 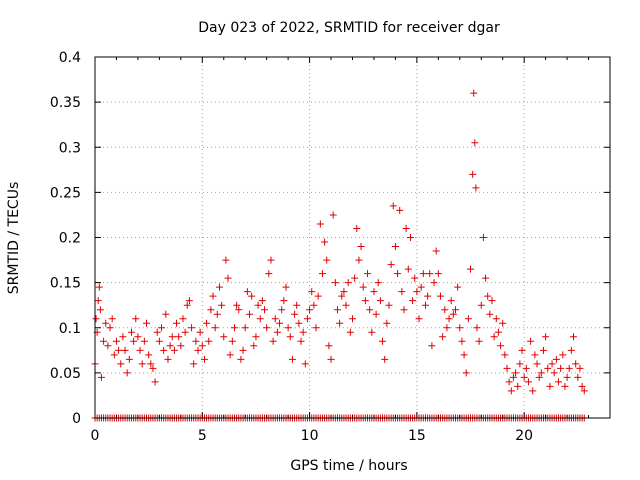 I want to click on x-tick-label: 0, so click(x=95, y=436).